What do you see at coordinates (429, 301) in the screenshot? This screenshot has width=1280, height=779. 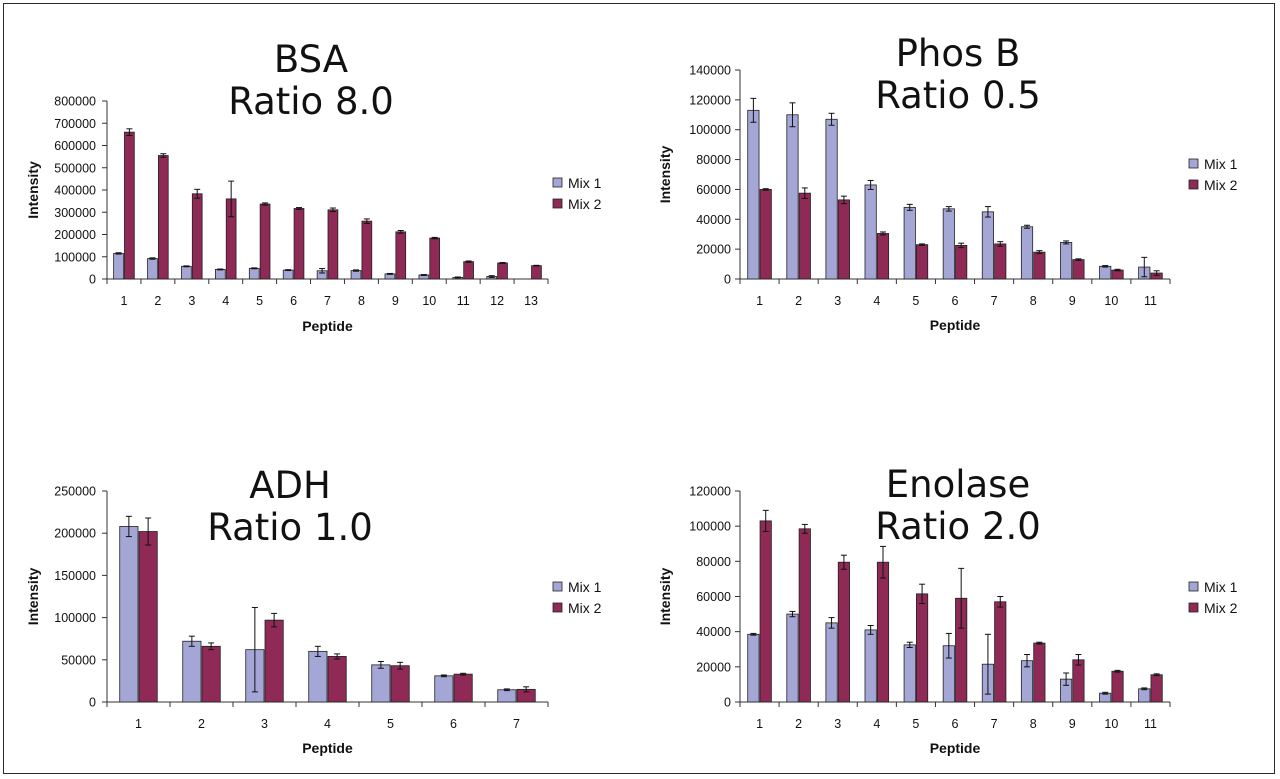 I see `x-tick-label: 10` at bounding box center [429, 301].